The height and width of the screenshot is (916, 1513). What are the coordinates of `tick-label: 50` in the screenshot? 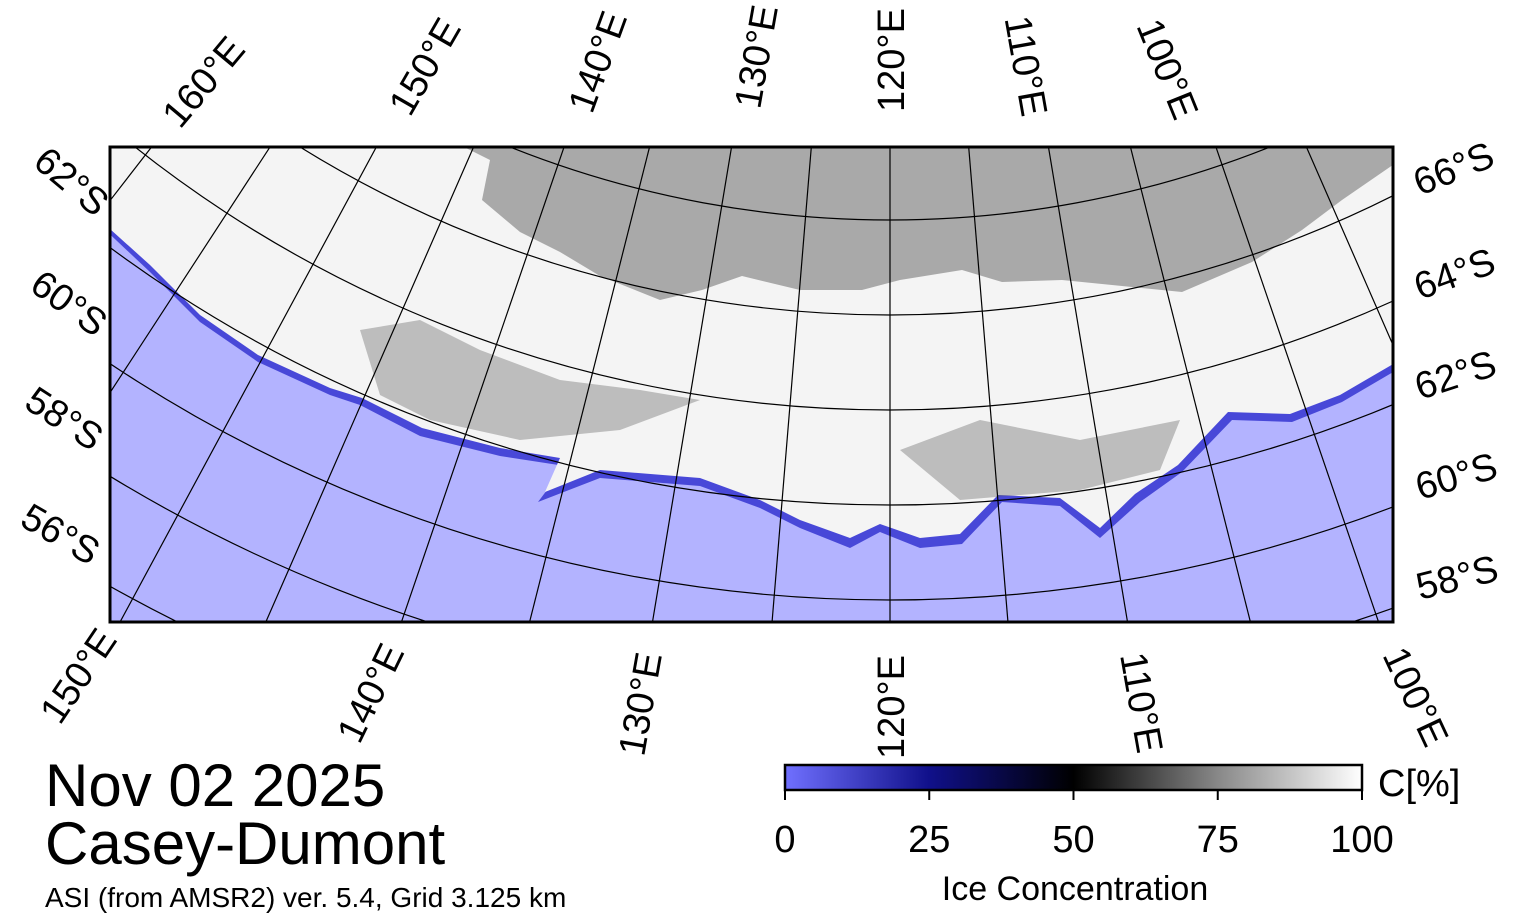 It's located at (1073, 840).